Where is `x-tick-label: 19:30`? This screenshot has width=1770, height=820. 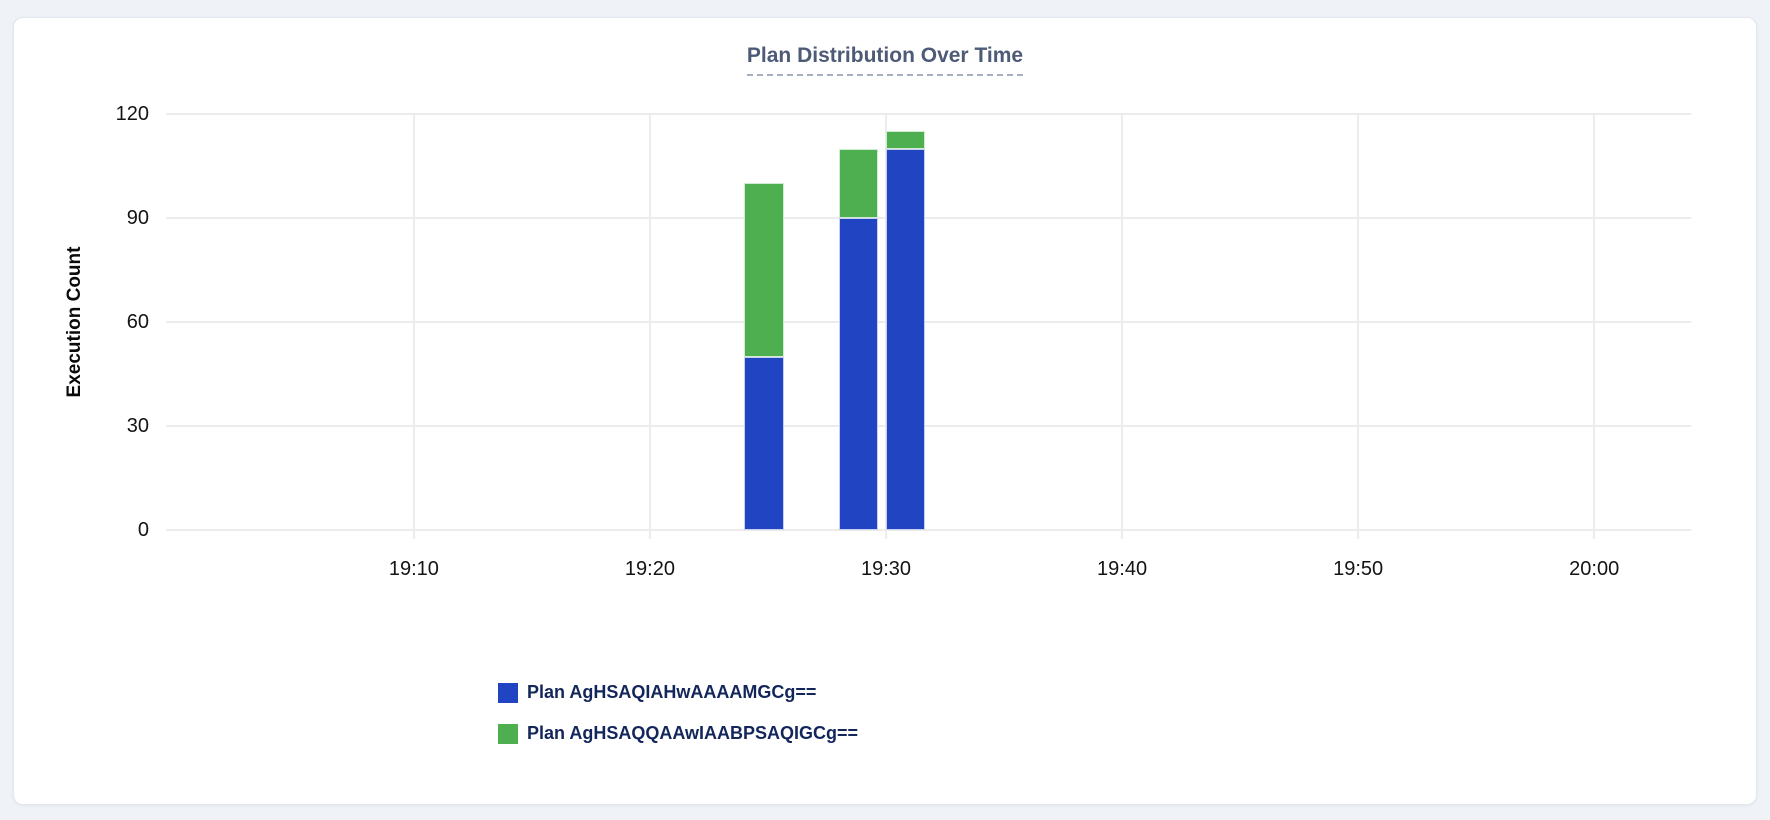 x-tick-label: 19:30 is located at coordinates (886, 569).